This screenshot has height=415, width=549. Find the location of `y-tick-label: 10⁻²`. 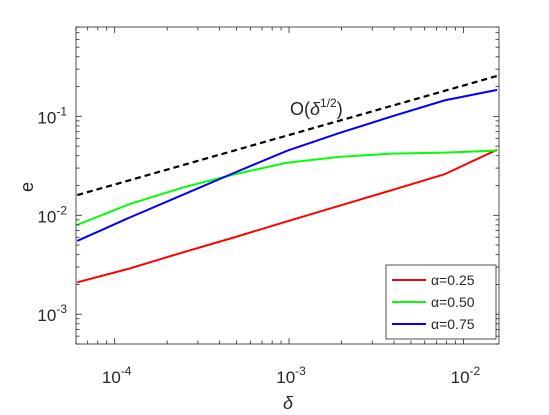

y-tick-label: 10⁻² is located at coordinates (52, 214).